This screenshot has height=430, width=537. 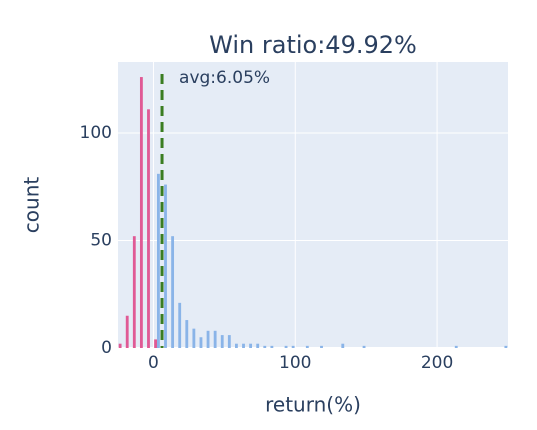 What do you see at coordinates (32, 205) in the screenshot?
I see `y-axis-title: count` at bounding box center [32, 205].